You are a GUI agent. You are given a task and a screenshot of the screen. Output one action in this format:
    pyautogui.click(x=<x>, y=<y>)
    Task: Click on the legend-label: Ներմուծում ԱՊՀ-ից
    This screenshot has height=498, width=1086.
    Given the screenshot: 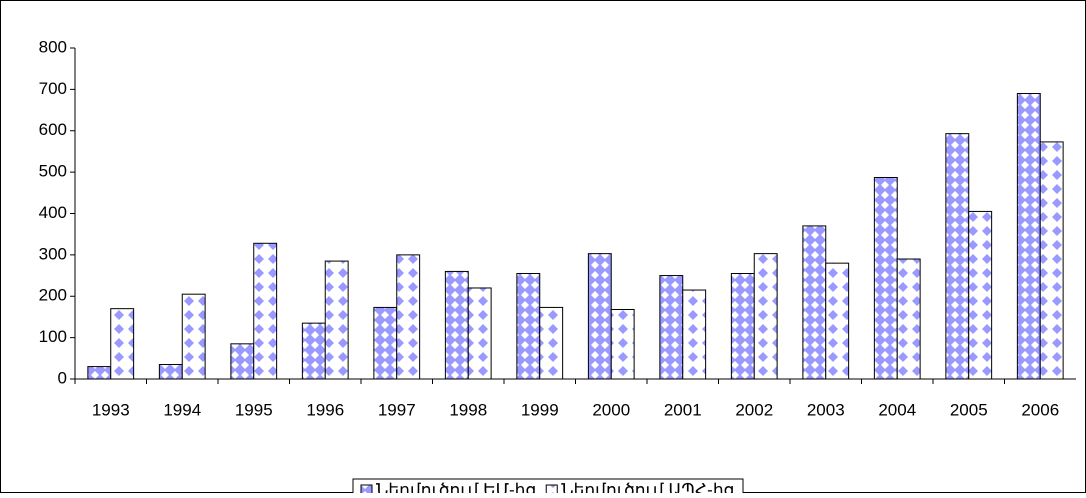 What is the action you would take?
    pyautogui.click(x=647, y=486)
    